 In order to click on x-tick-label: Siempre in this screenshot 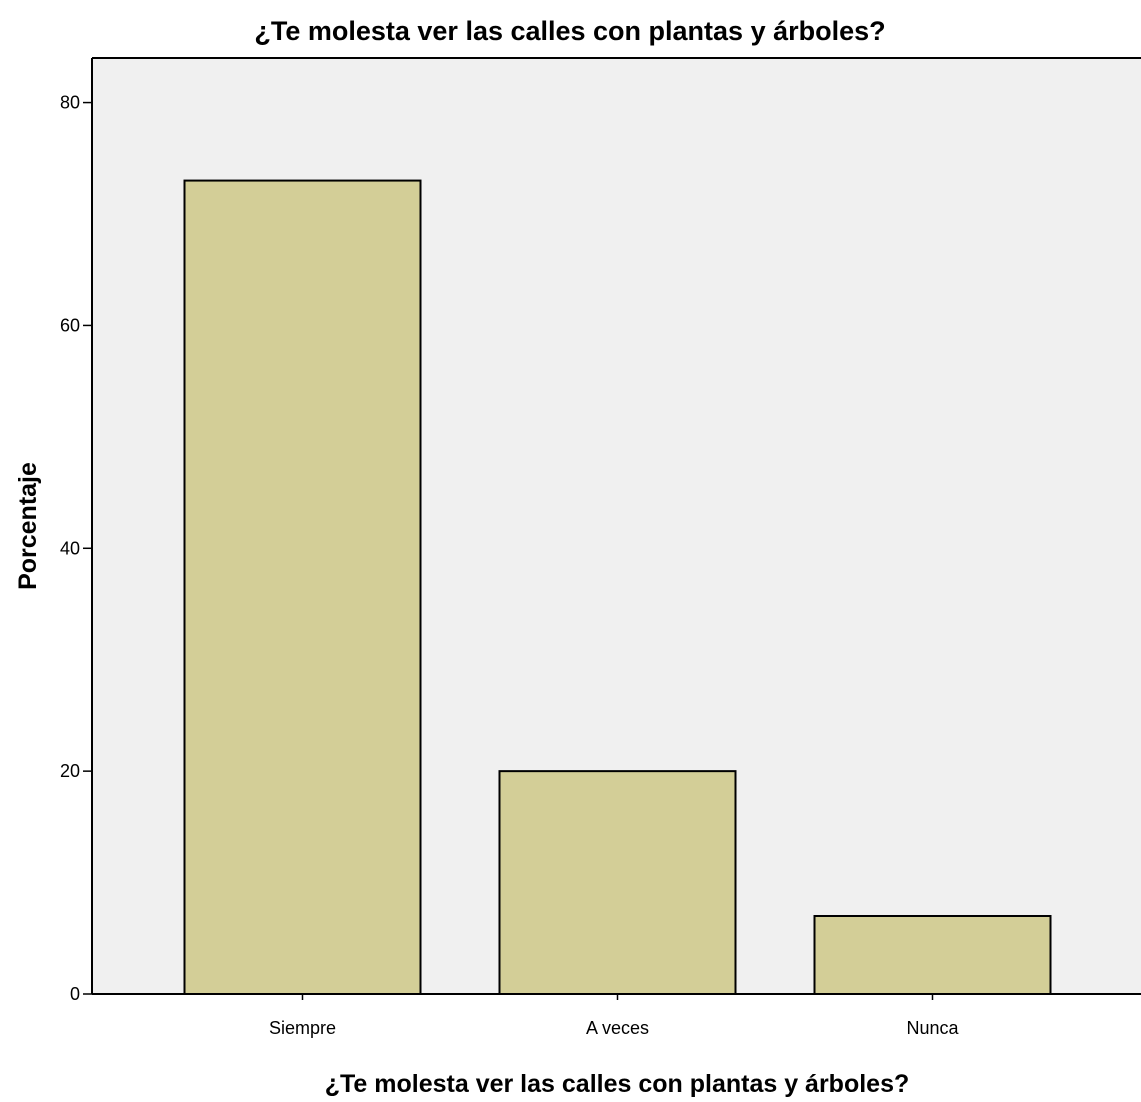, I will do `click(302, 1028)`.